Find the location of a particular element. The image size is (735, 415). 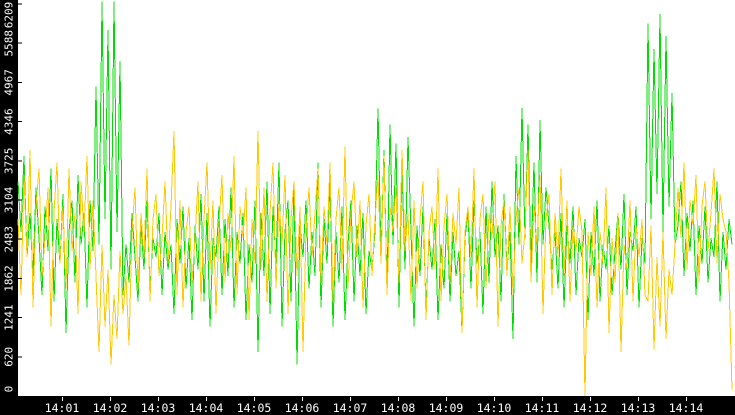

x-axis-tick-label: 14:13 is located at coordinates (638, 408).